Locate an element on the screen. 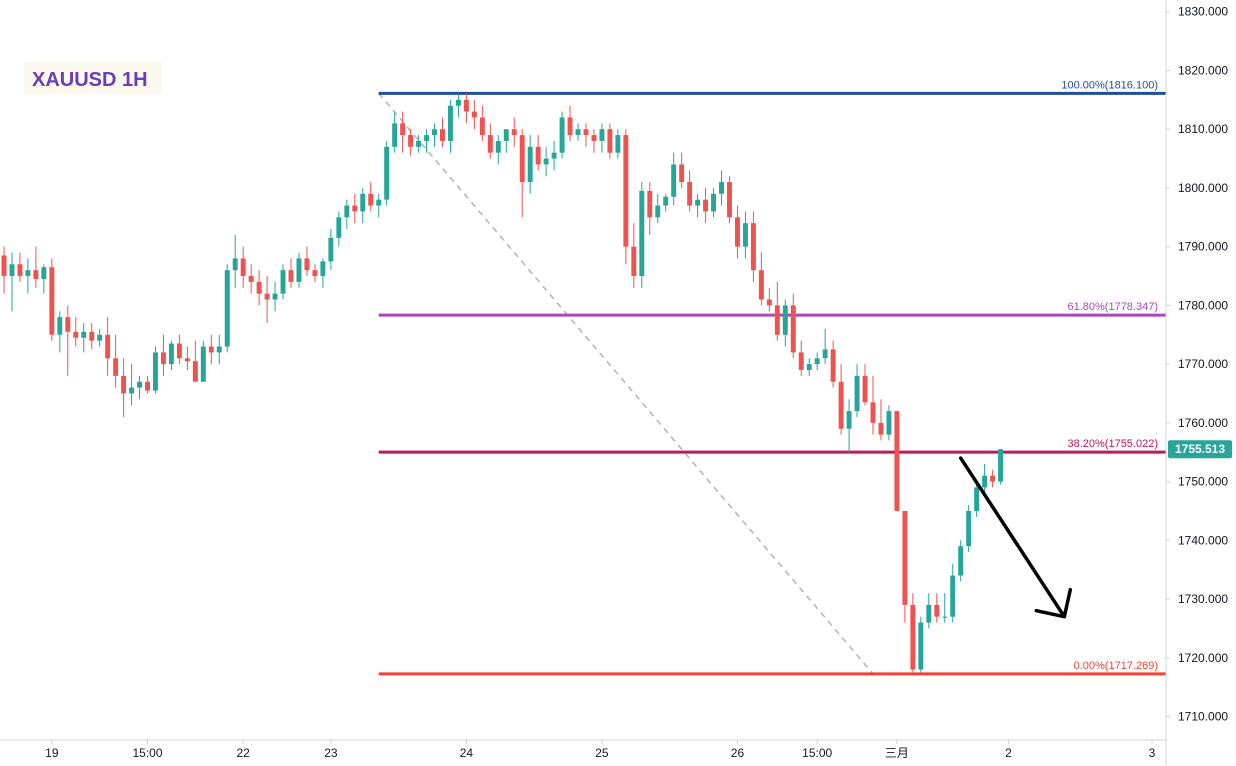  chart-title-background is located at coordinates (93, 78).